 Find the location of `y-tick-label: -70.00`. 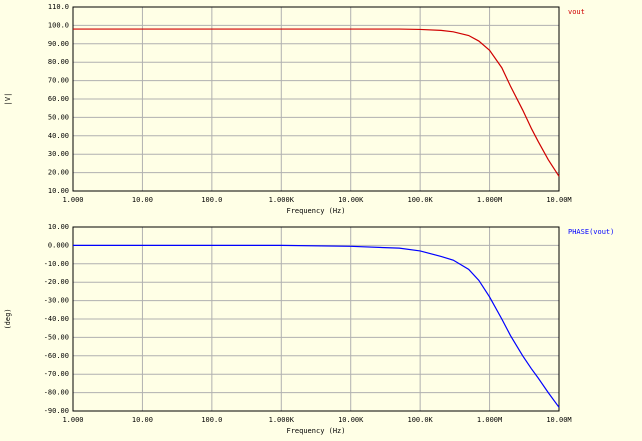

y-tick-label: -70.00 is located at coordinates (56, 374).